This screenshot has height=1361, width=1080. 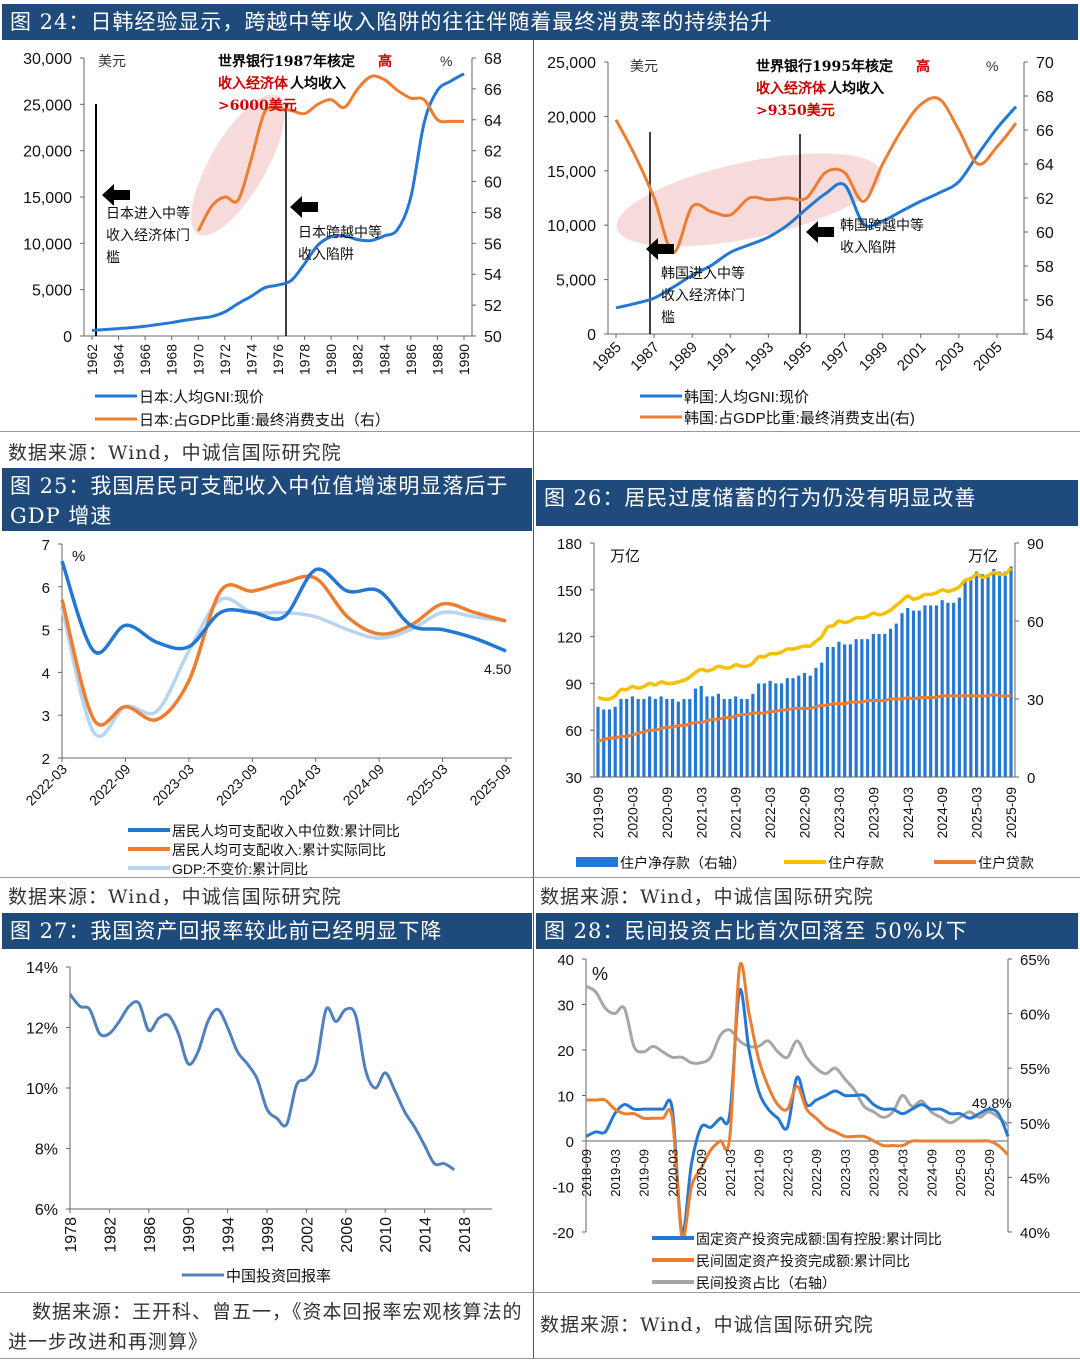 I want to click on y-tick-label: 5, so click(x=46, y=631).